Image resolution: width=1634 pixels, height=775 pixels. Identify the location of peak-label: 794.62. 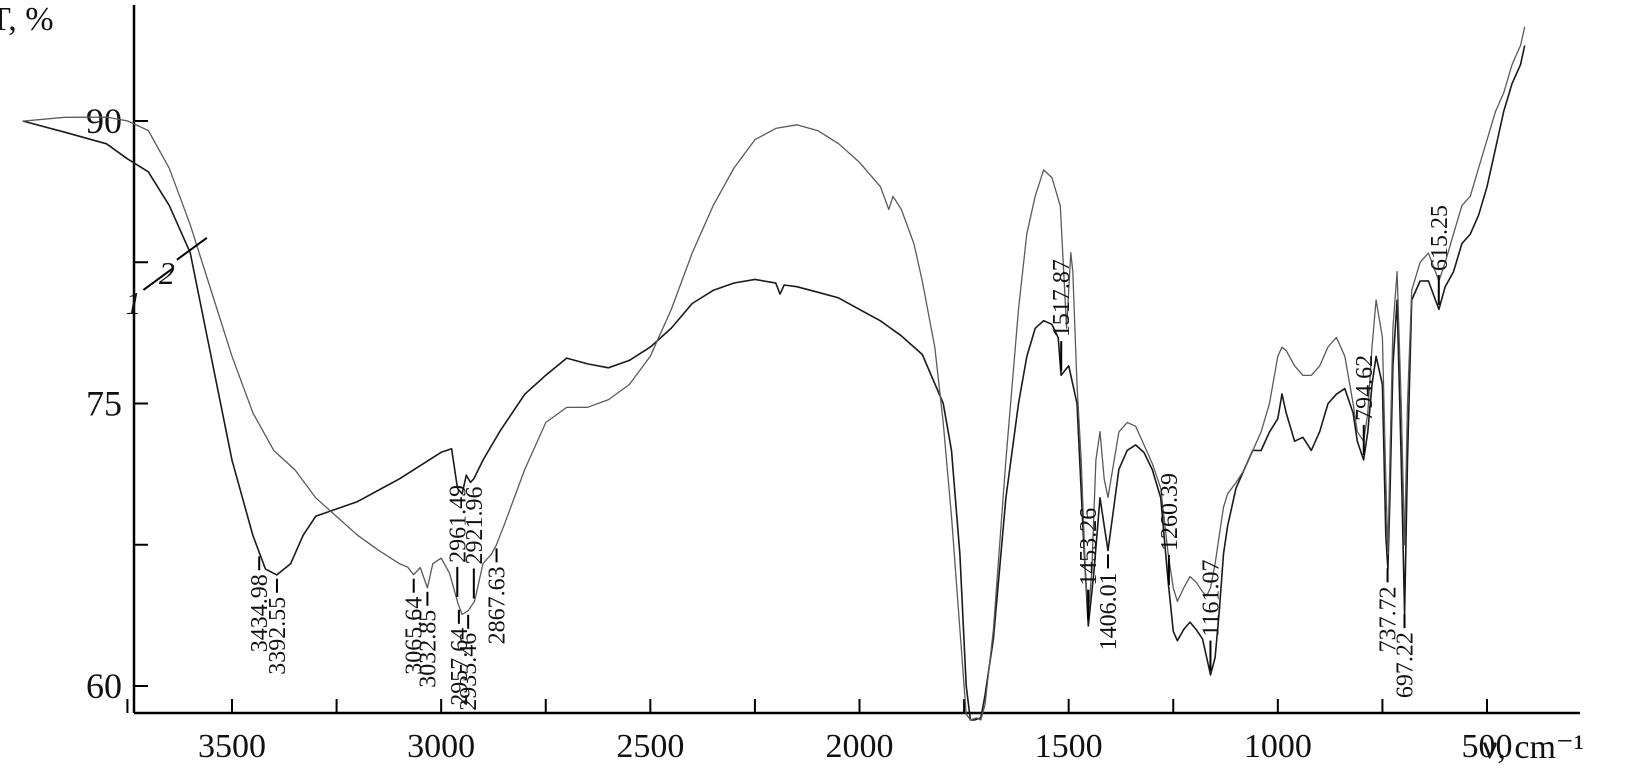
(1365, 388).